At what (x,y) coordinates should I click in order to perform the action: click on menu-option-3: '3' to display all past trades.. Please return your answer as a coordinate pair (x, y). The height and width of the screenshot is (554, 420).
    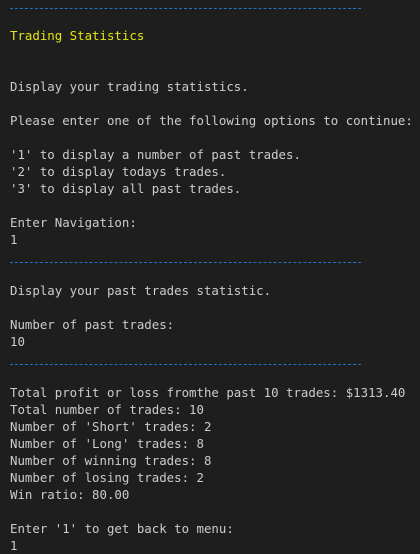
    Looking at the image, I should click on (126, 188).